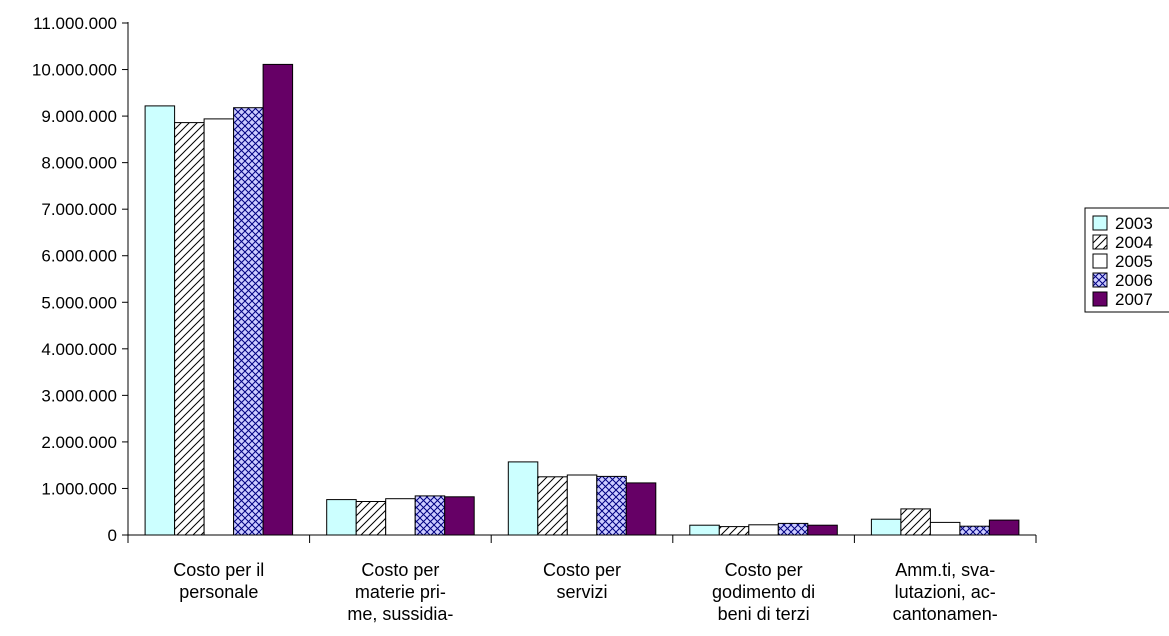 The image size is (1169, 636). Describe the element at coordinates (763, 592) in the screenshot. I see `x-tick-label: Costo per godimento di beni di terzi` at that location.